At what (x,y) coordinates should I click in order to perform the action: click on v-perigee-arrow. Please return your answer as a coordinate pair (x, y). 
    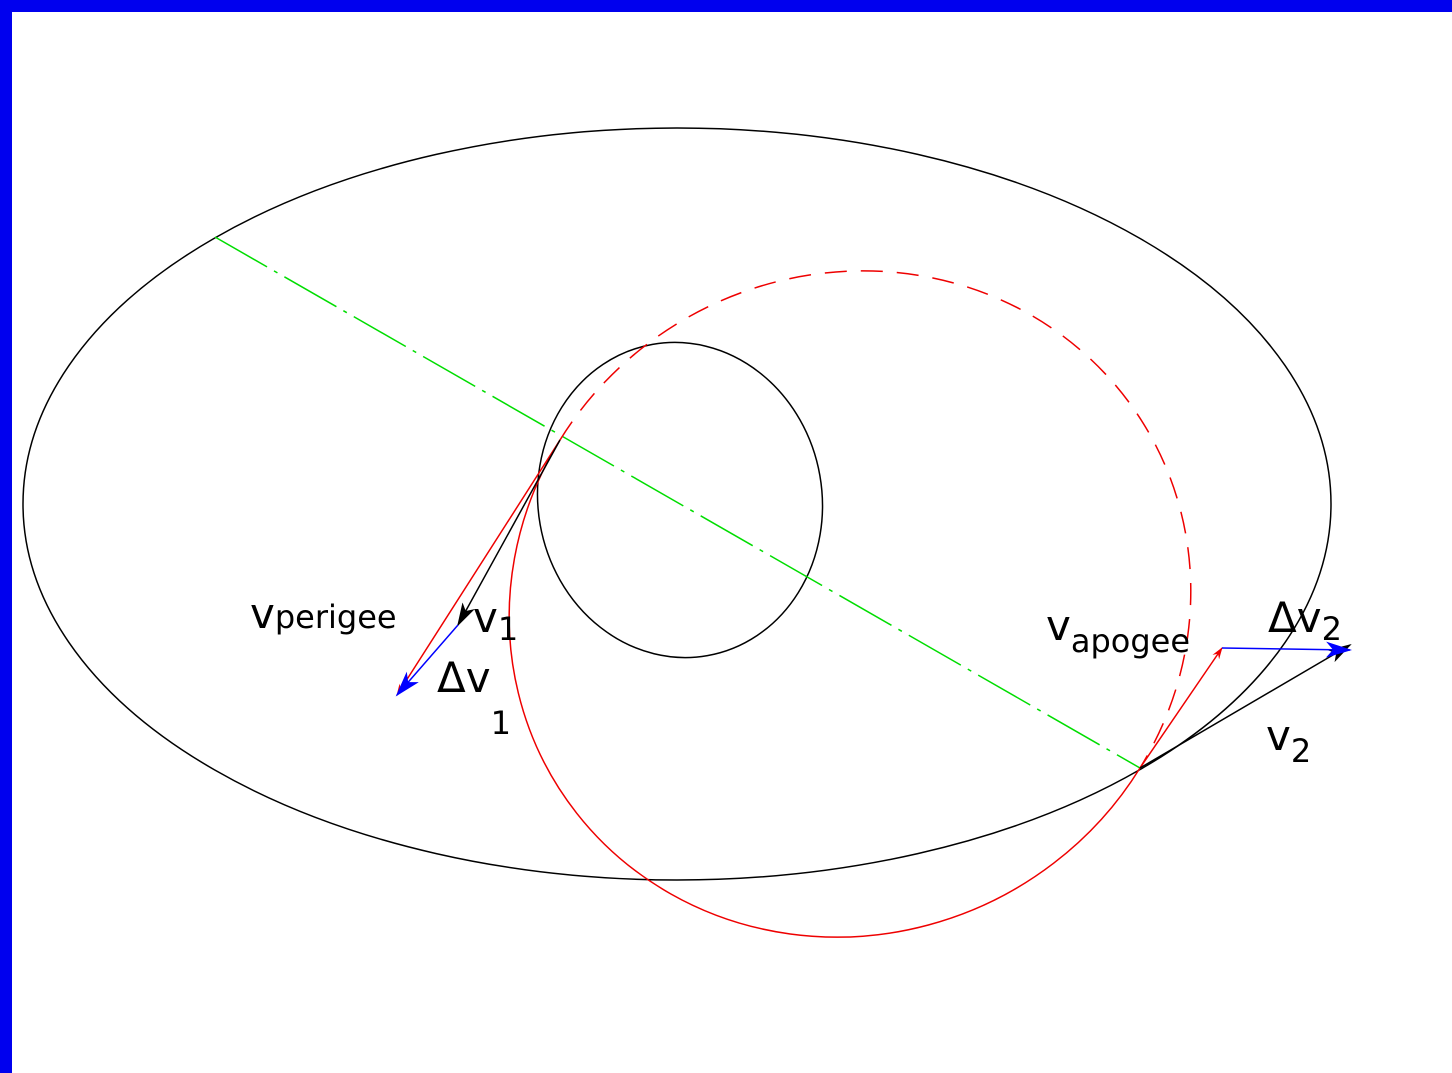
    Looking at the image, I should click on (478, 567).